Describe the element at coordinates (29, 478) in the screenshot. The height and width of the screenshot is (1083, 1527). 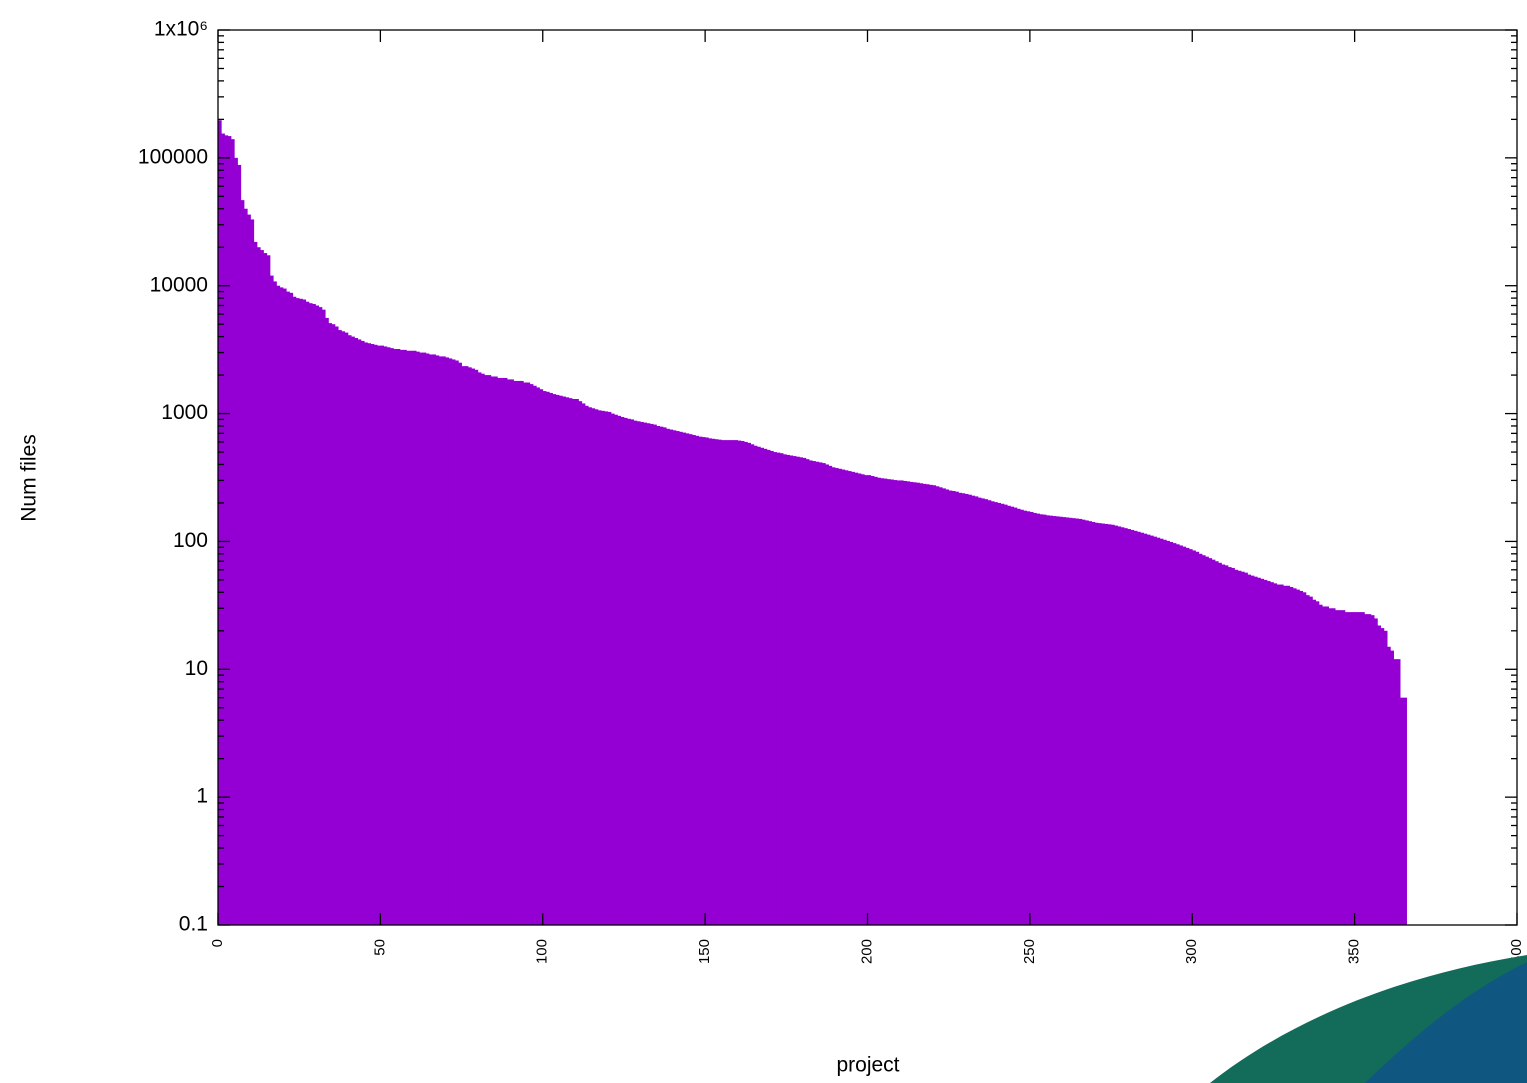
I see `y-axis-label: Num files` at that location.